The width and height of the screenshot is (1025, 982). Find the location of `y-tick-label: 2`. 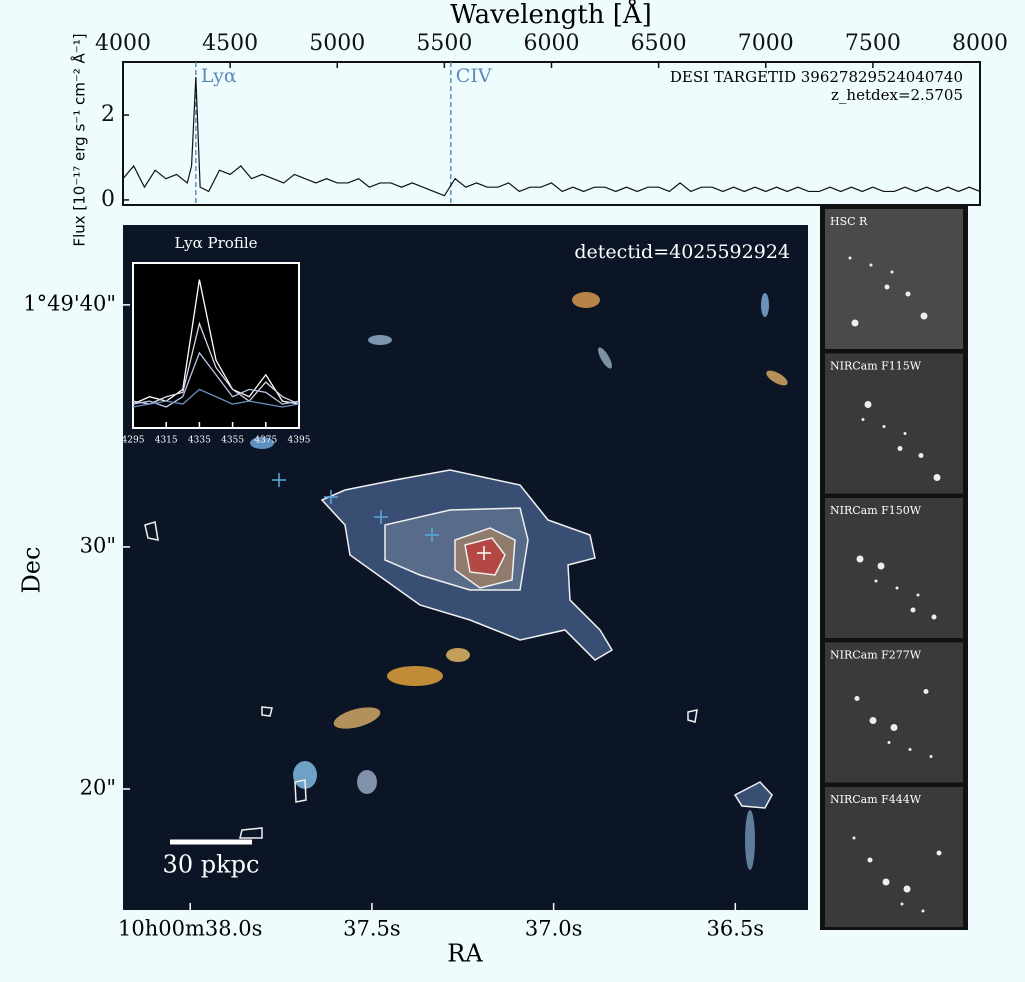

y-tick-label: 2 is located at coordinates (108, 114).